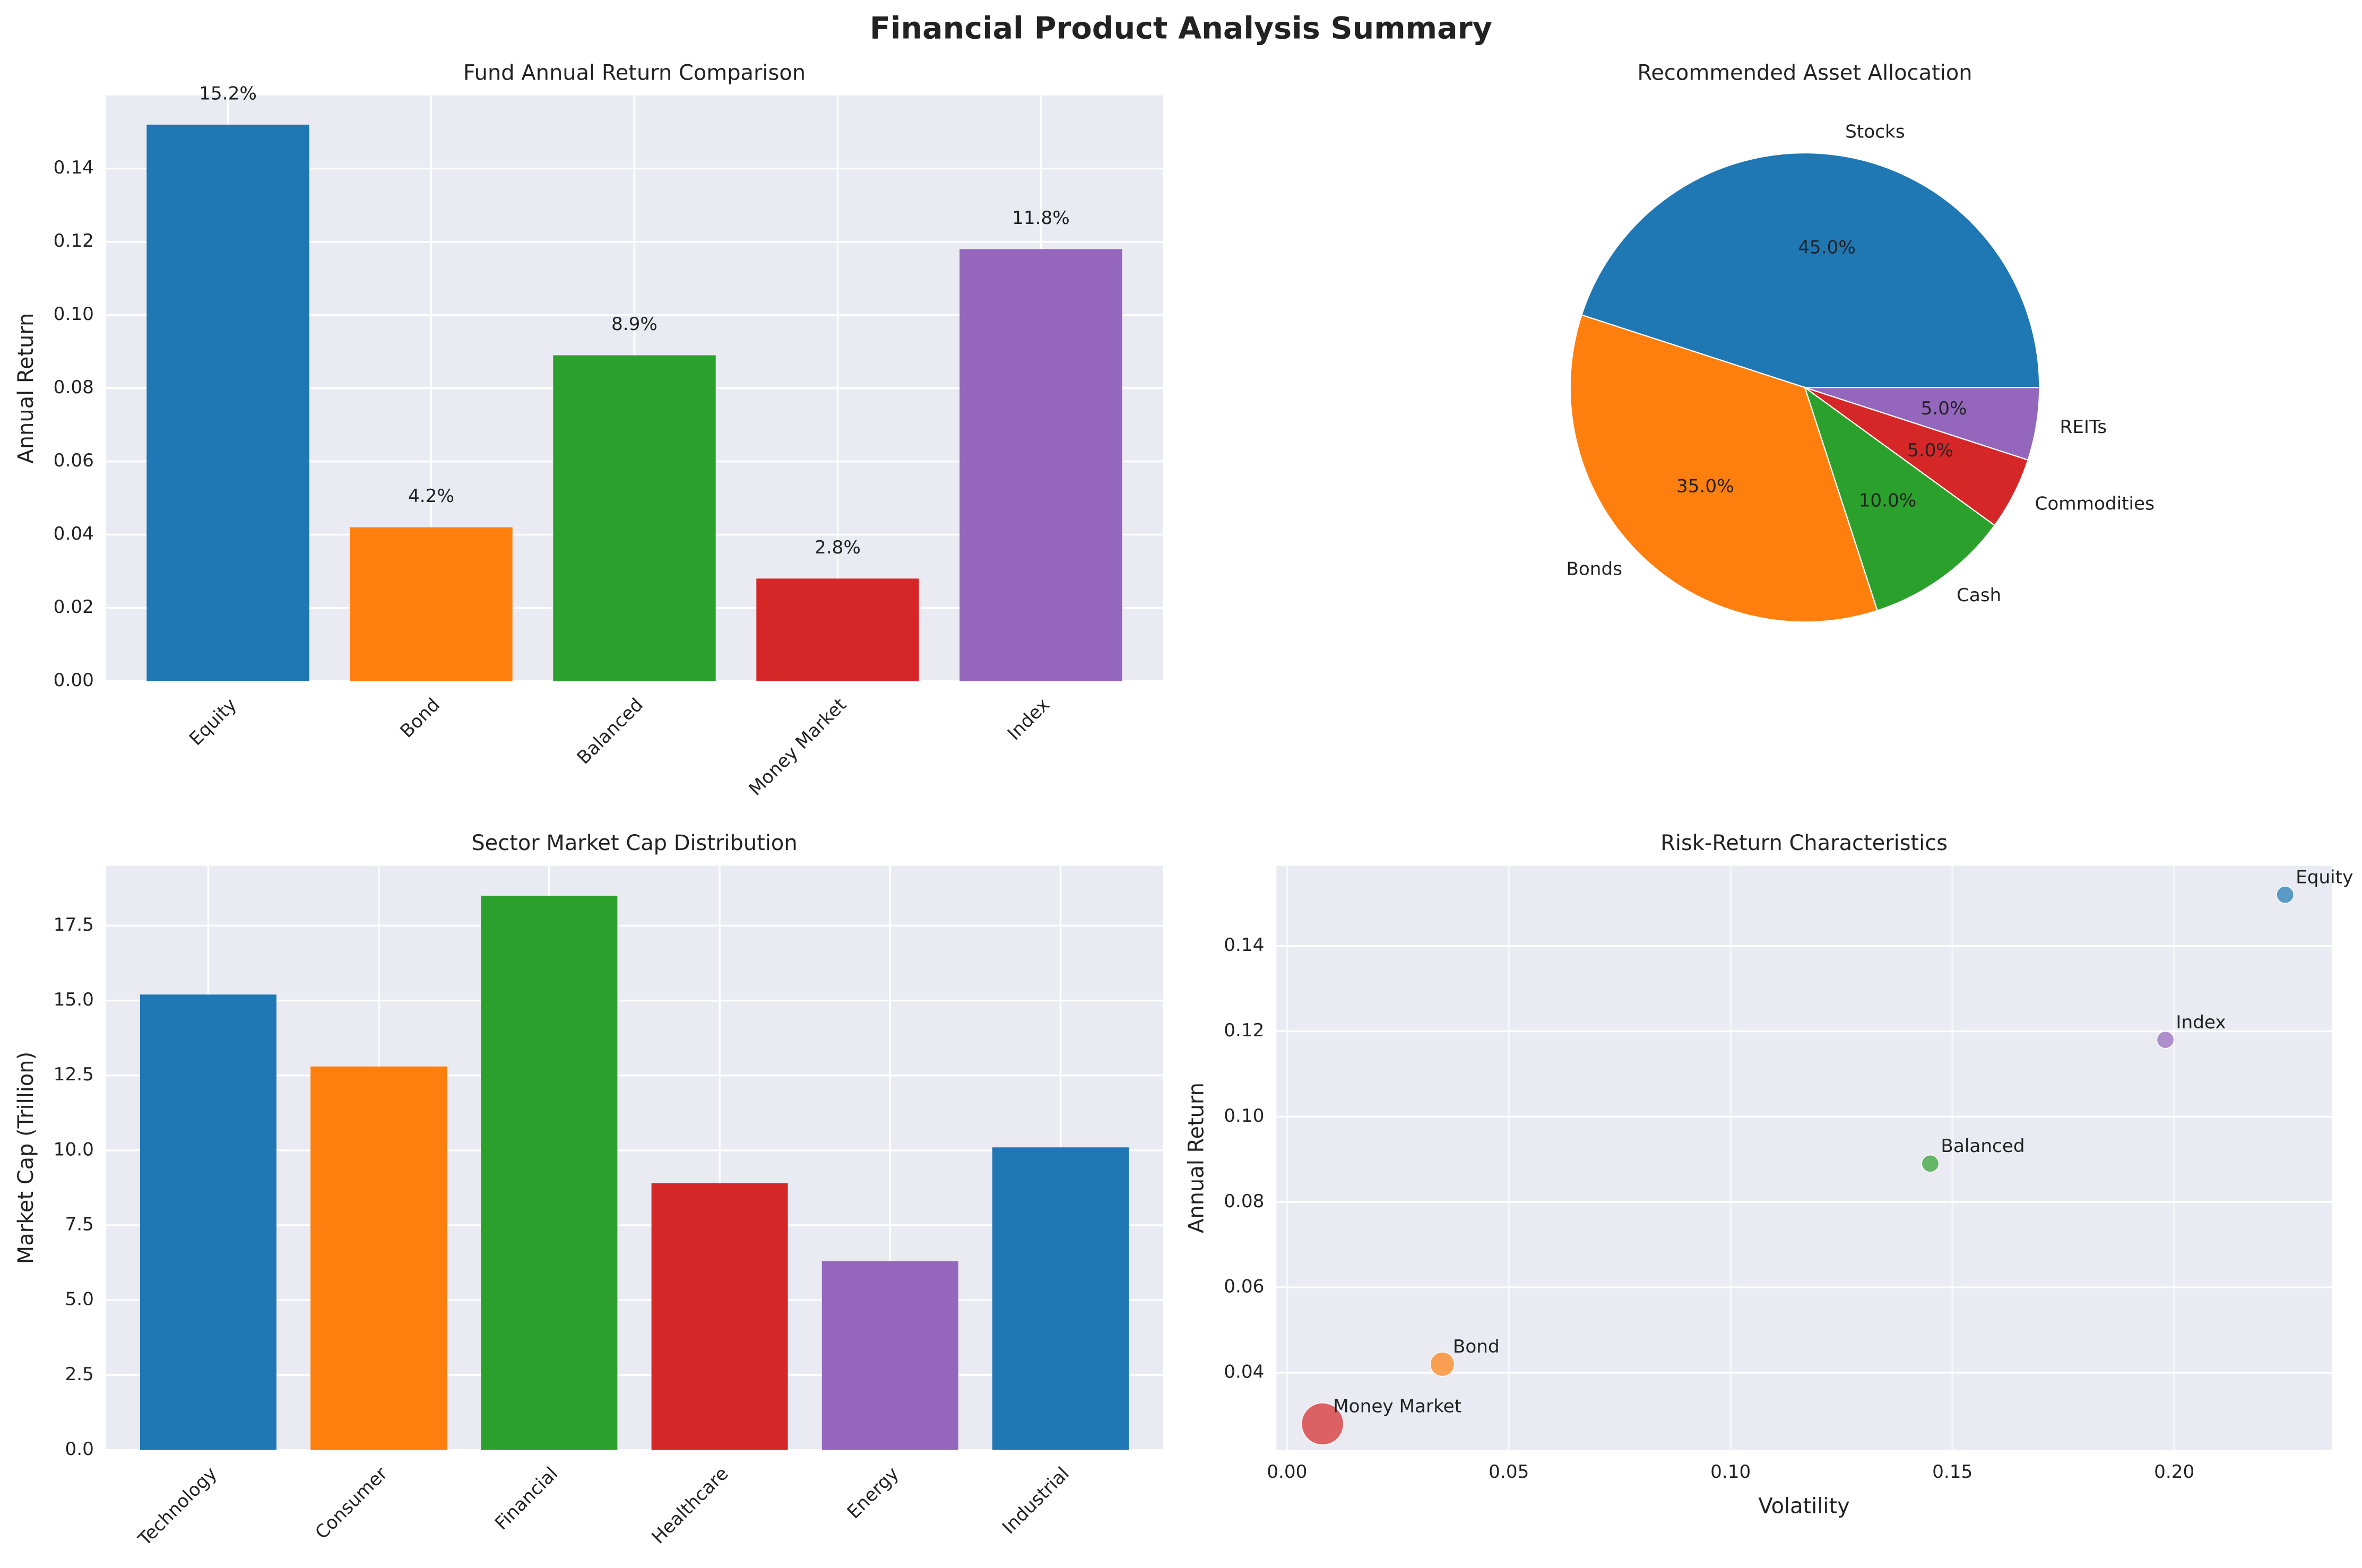  I want to click on x-tick-label: 0.20, so click(2174, 1472).